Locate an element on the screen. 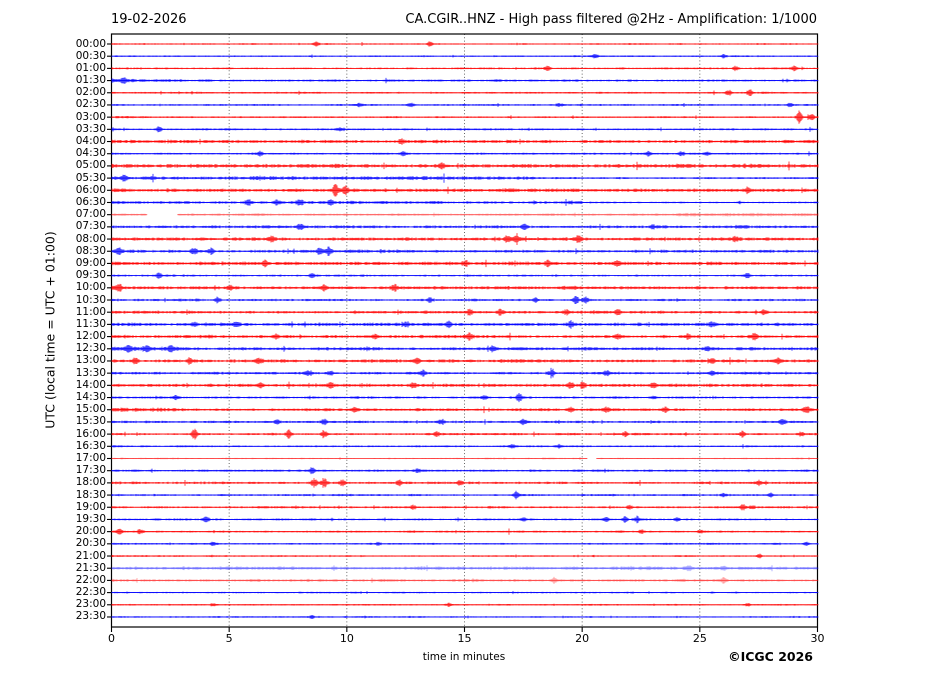 This screenshot has width=927, height=696. time-label: 12:30 is located at coordinates (90, 348).